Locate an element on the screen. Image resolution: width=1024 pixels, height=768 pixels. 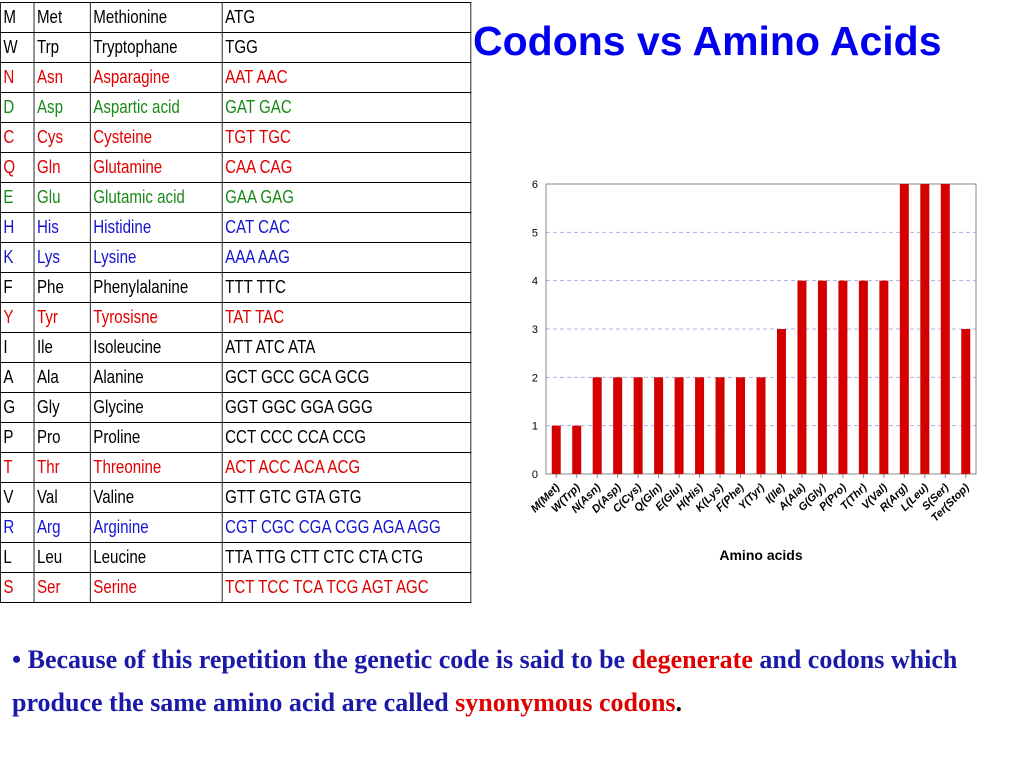
table-row: F Phe Phenylalanine TTT TTC is located at coordinates (236, 287).